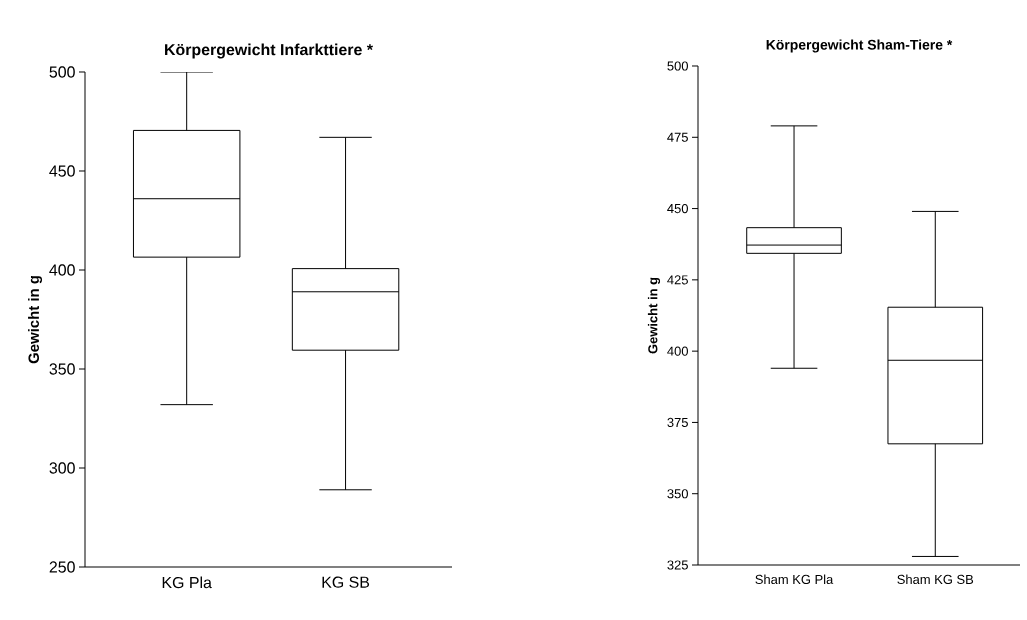 This screenshot has height=620, width=1027. I want to click on y-tick-label: 325, so click(677, 565).